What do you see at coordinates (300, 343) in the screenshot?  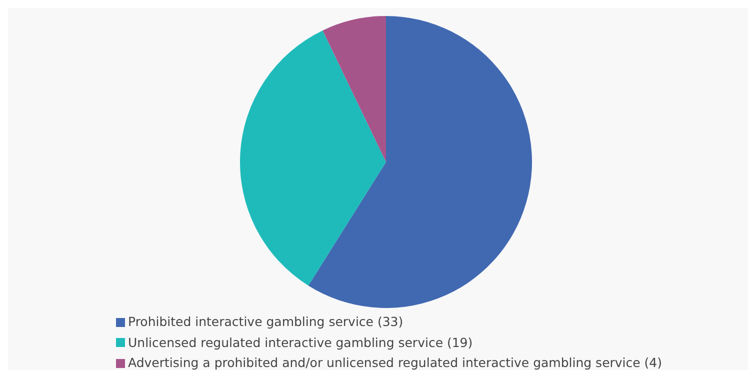 I see `legend-label: Unlicensed regulated interactive gambling service (19)` at bounding box center [300, 343].